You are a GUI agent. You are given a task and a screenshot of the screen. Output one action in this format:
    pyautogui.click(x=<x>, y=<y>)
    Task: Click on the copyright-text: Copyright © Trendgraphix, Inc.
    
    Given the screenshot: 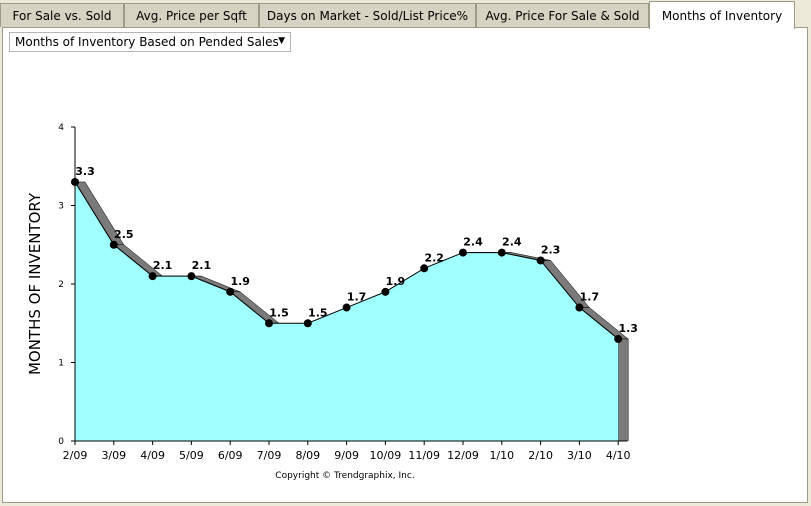 What is the action you would take?
    pyautogui.click(x=344, y=476)
    